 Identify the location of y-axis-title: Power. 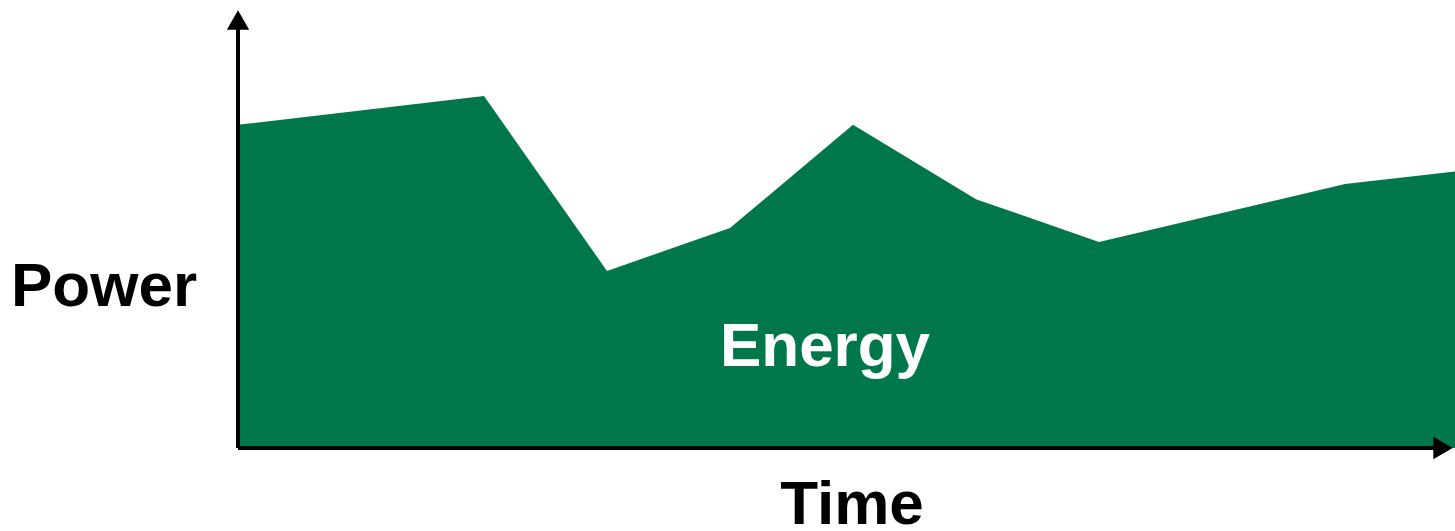
(104, 284).